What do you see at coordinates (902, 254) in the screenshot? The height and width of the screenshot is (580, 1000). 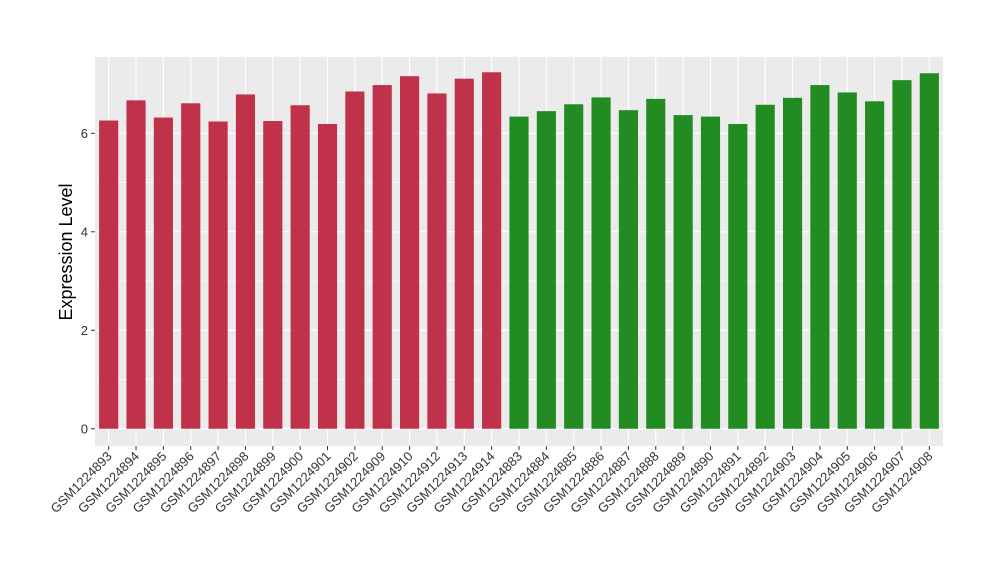 I see `bar-GSM1224907` at bounding box center [902, 254].